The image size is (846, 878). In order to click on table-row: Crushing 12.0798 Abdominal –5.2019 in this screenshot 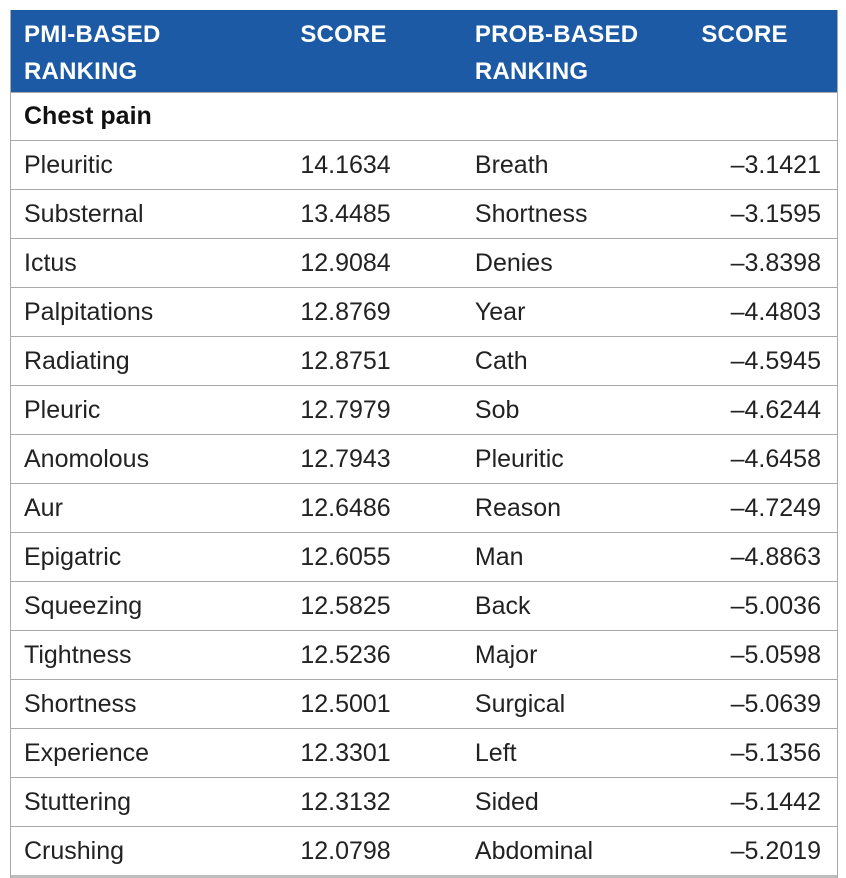, I will do `click(424, 852)`.